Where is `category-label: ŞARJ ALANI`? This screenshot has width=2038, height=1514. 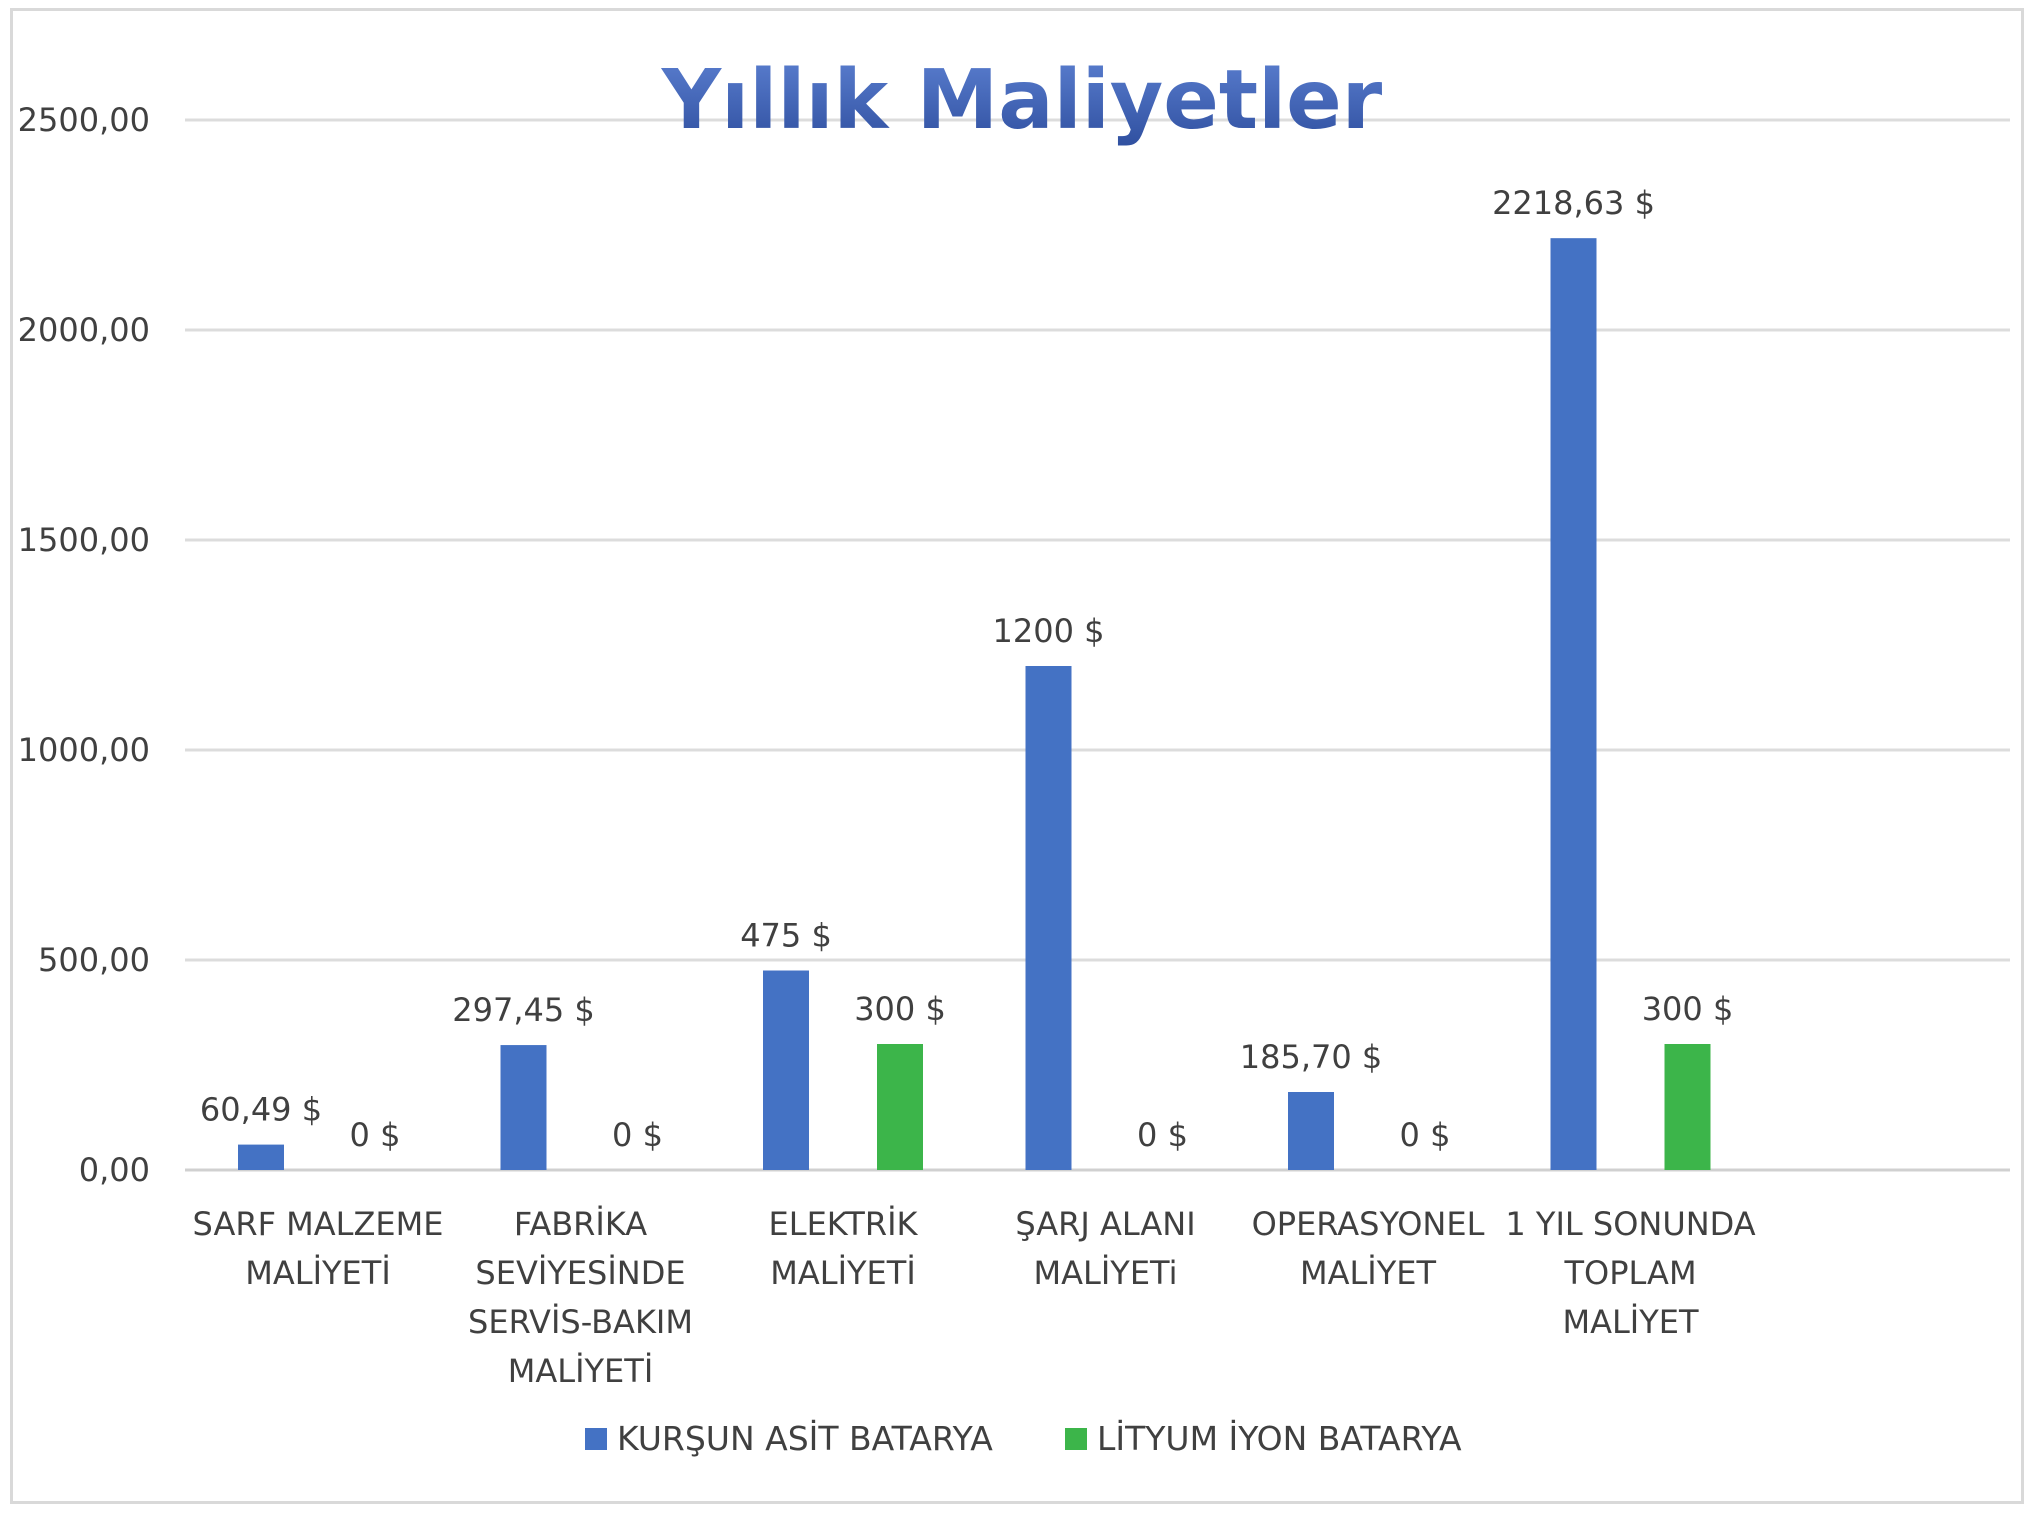
category-label: ŞARJ ALANI is located at coordinates (1105, 1224).